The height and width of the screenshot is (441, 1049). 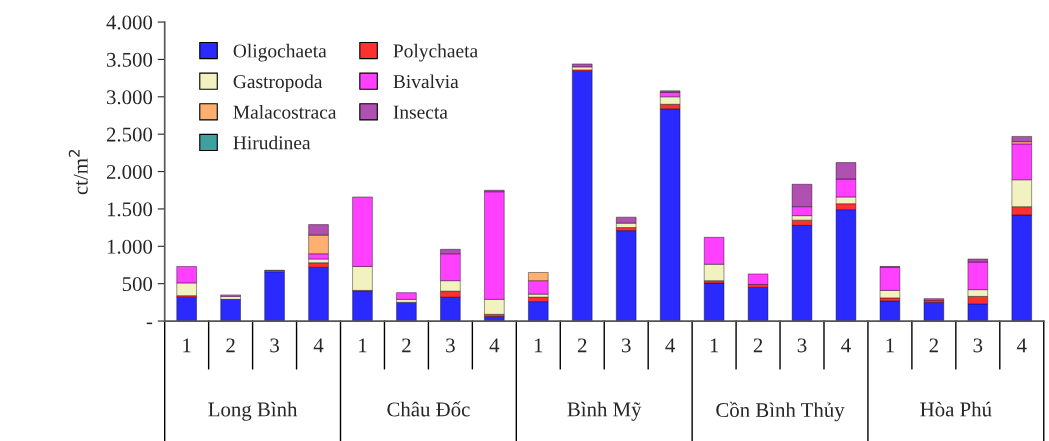 I want to click on y-tick-label: 3.500, so click(x=130, y=59).